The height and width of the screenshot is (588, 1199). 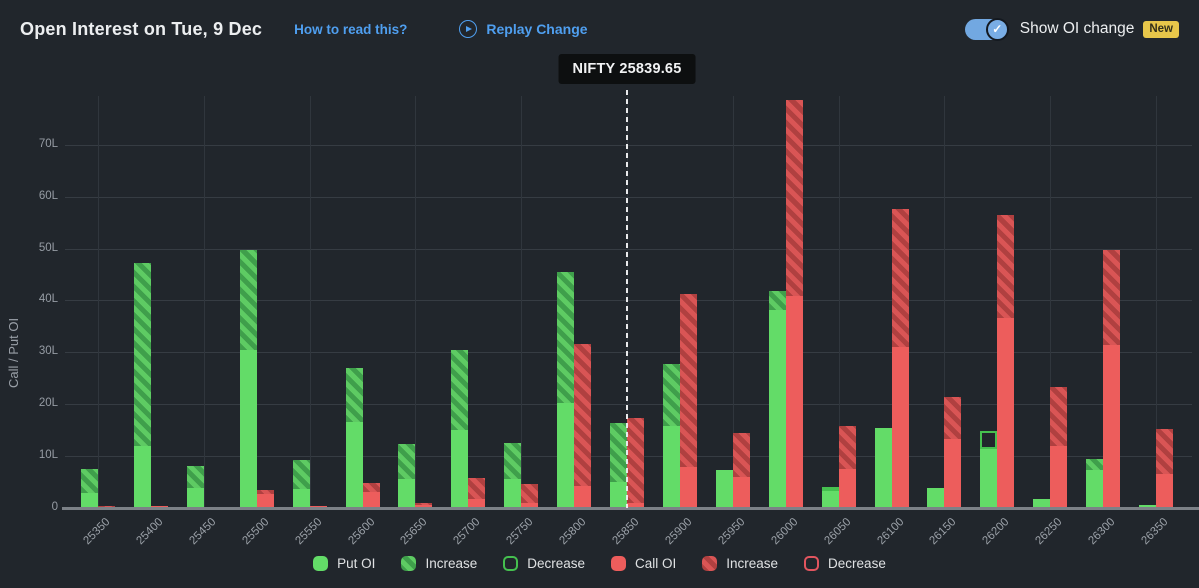 I want to click on replay-change-button: Replay Change, so click(x=523, y=29).